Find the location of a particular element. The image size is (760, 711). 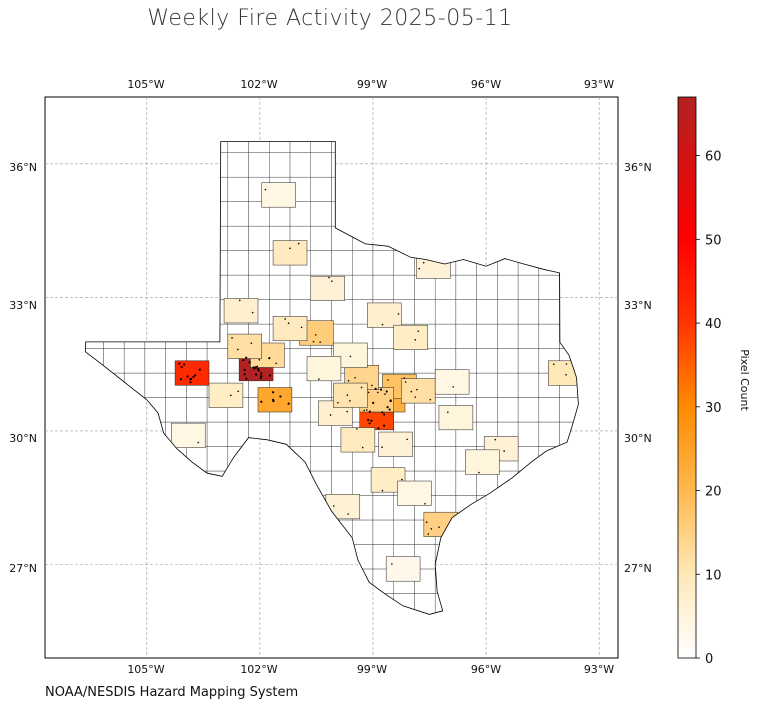

colorbar is located at coordinates (687, 377).